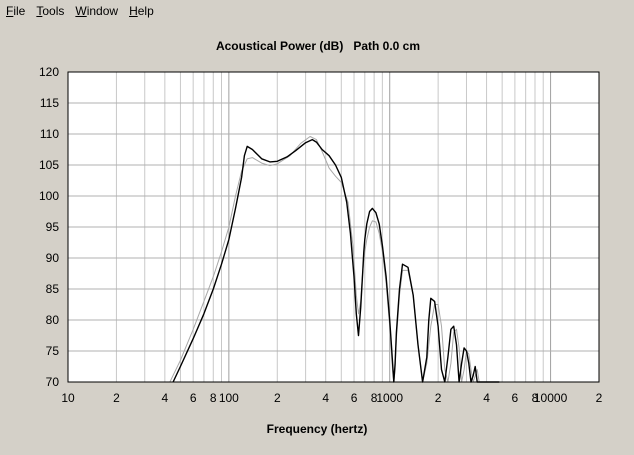  What do you see at coordinates (317, 11) in the screenshot?
I see `menu-bar: File Tools Window Help` at bounding box center [317, 11].